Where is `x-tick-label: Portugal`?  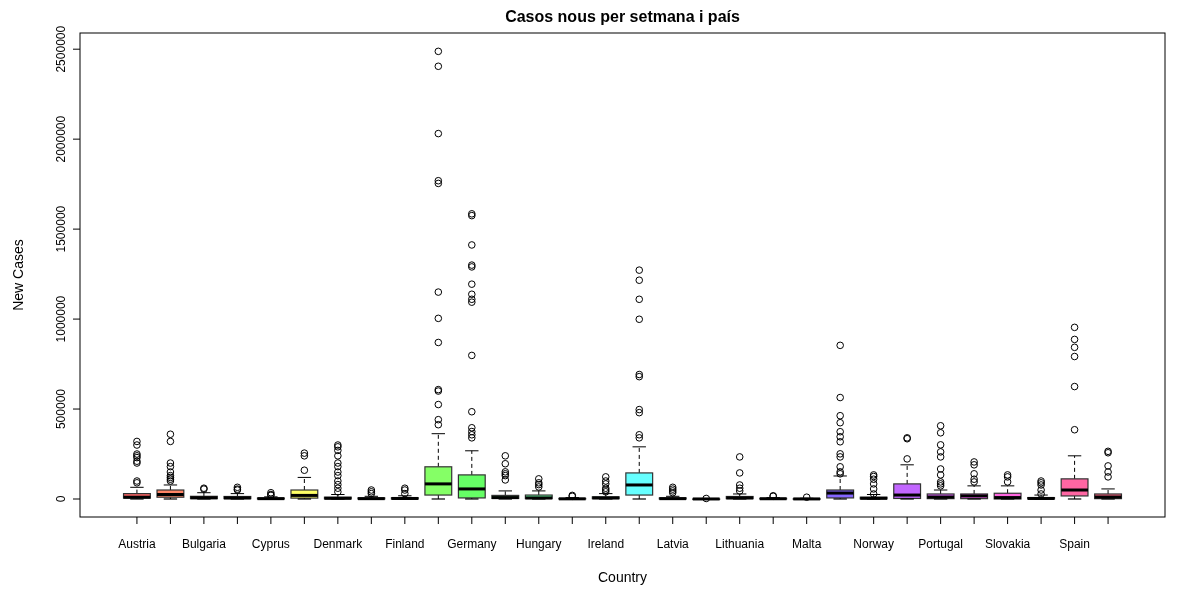
x-tick-label: Portugal is located at coordinates (940, 544).